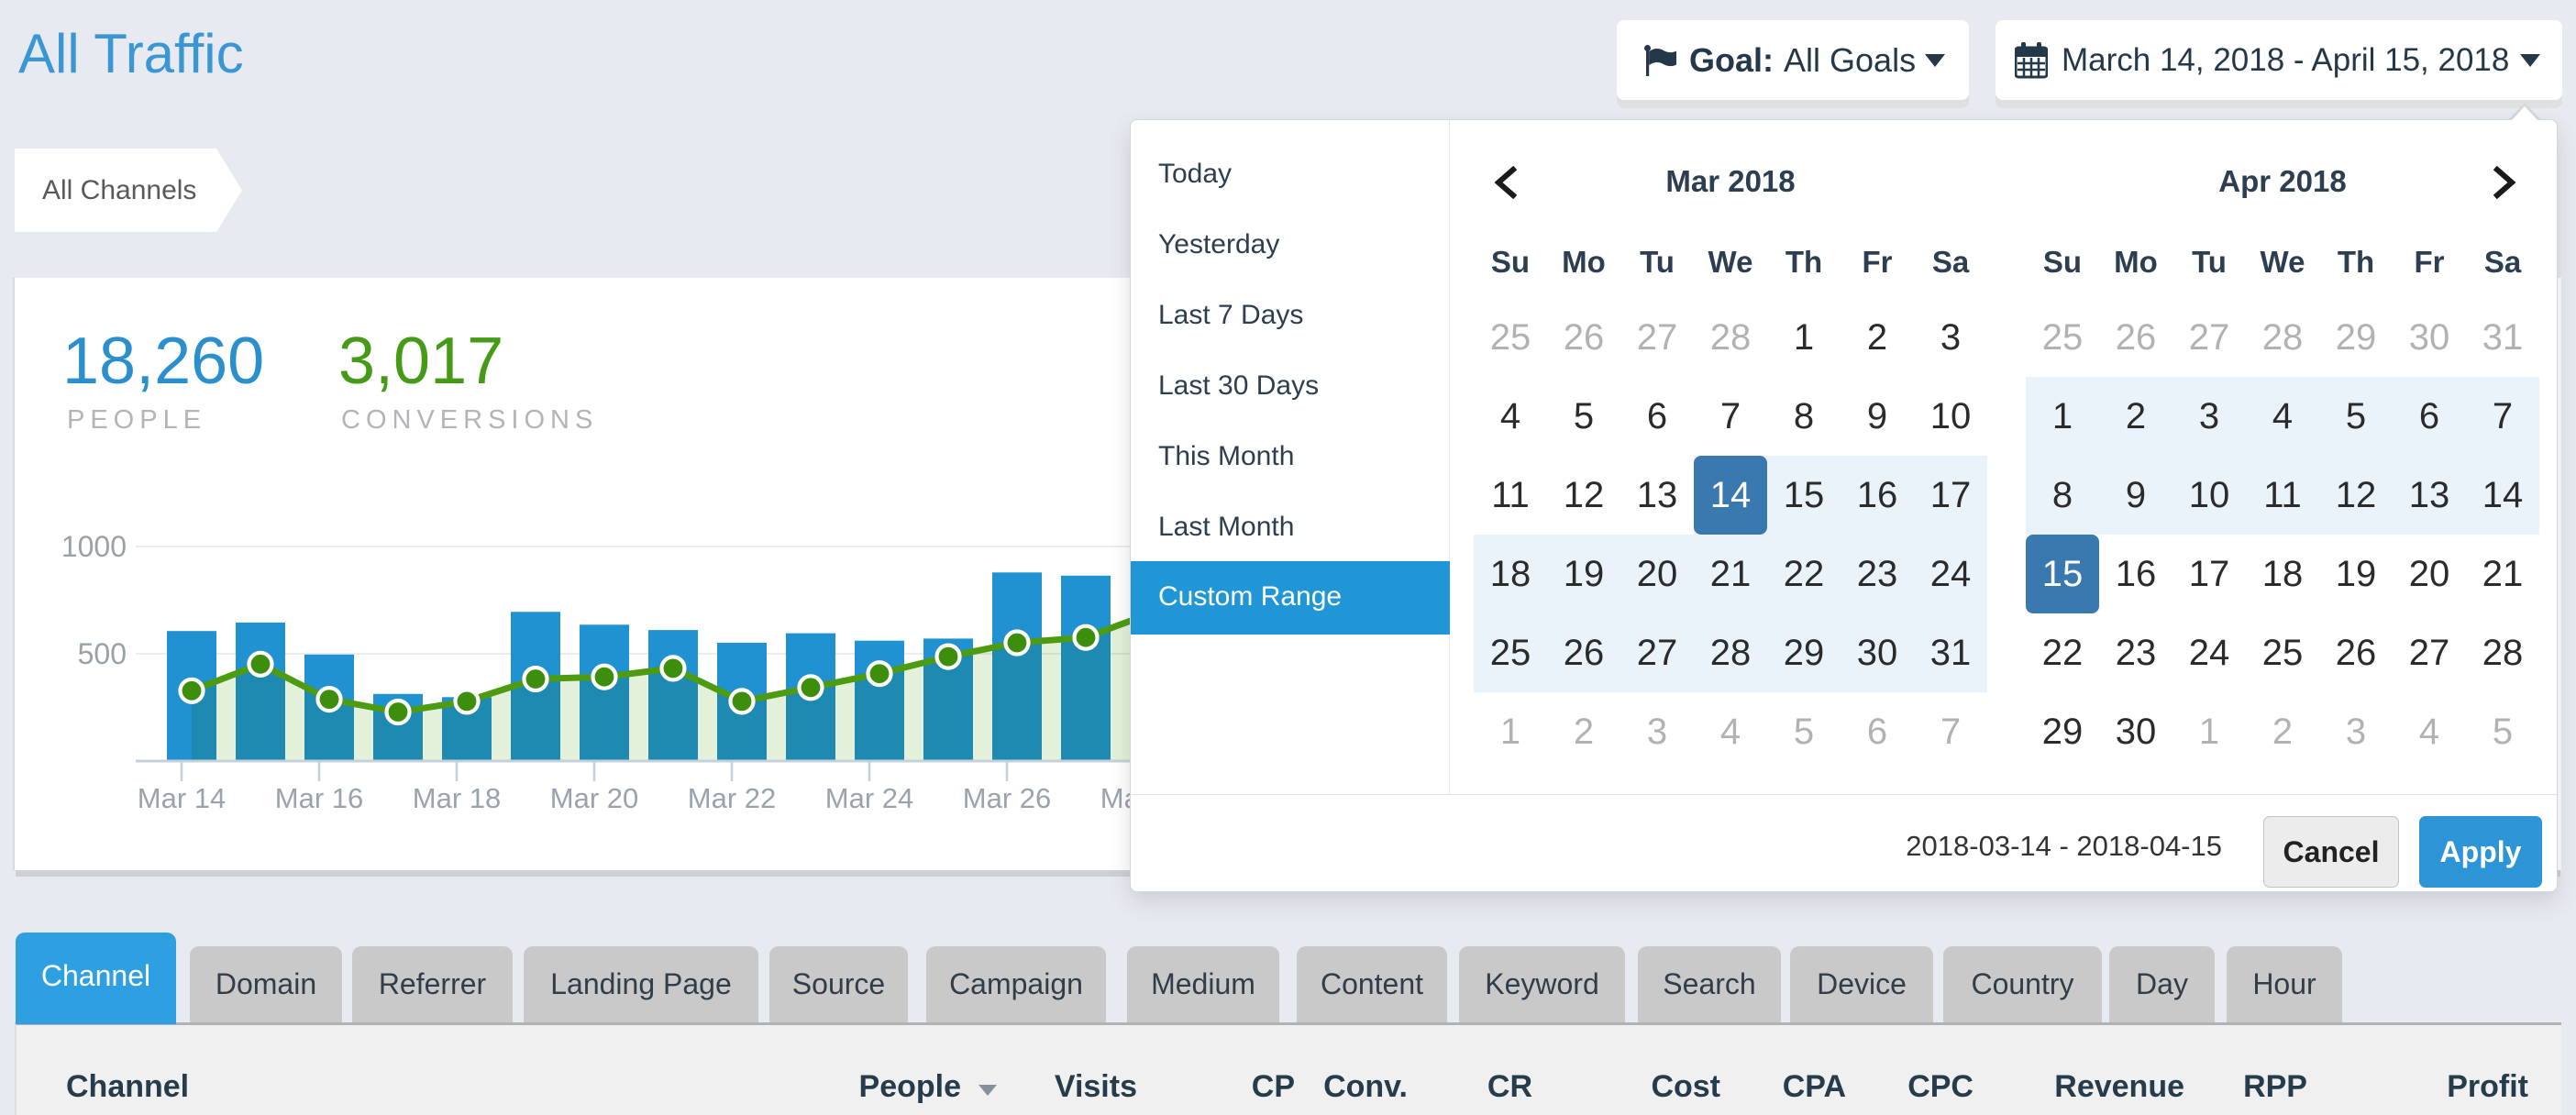 This screenshot has height=1115, width=2576. What do you see at coordinates (869, 798) in the screenshot?
I see `svg-text: Mar 24` at bounding box center [869, 798].